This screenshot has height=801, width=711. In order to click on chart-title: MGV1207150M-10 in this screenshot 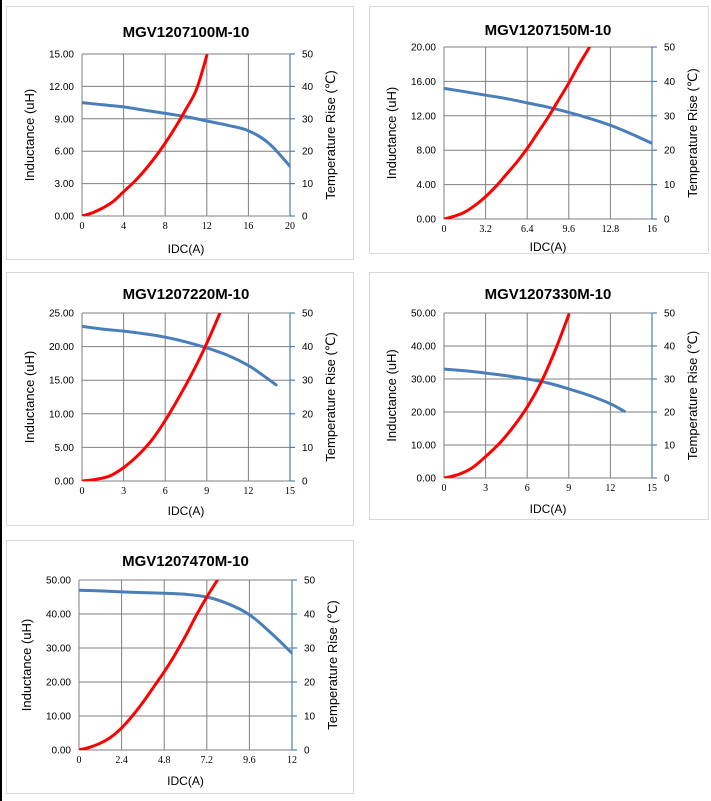, I will do `click(548, 30)`.